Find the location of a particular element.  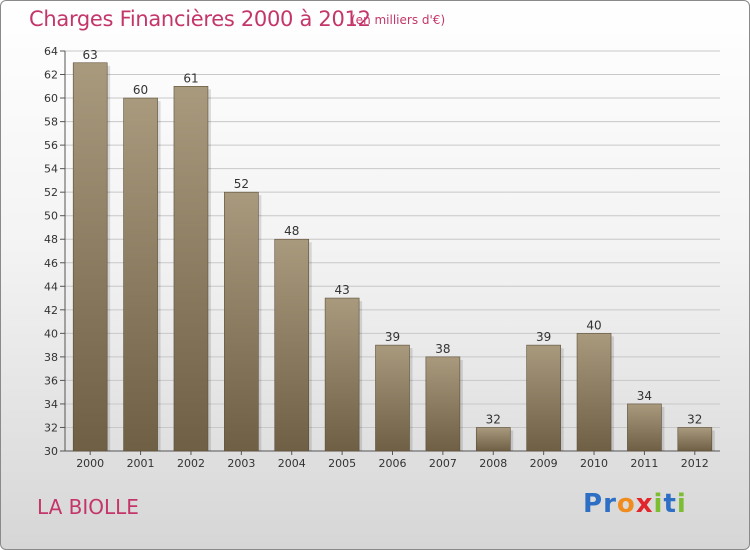

commune-name: LA BIOLLE is located at coordinates (88, 507).